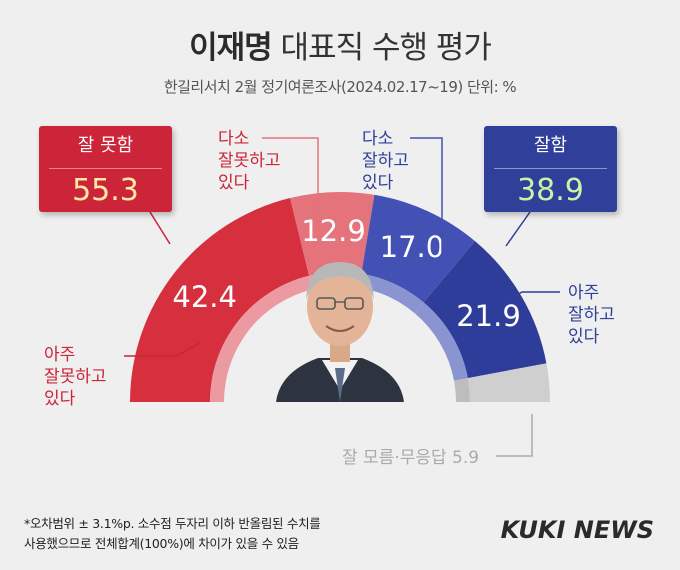 Image resolution: width=680 pixels, height=570 pixels. I want to click on negative-summary-value: 55.3, so click(105, 190).